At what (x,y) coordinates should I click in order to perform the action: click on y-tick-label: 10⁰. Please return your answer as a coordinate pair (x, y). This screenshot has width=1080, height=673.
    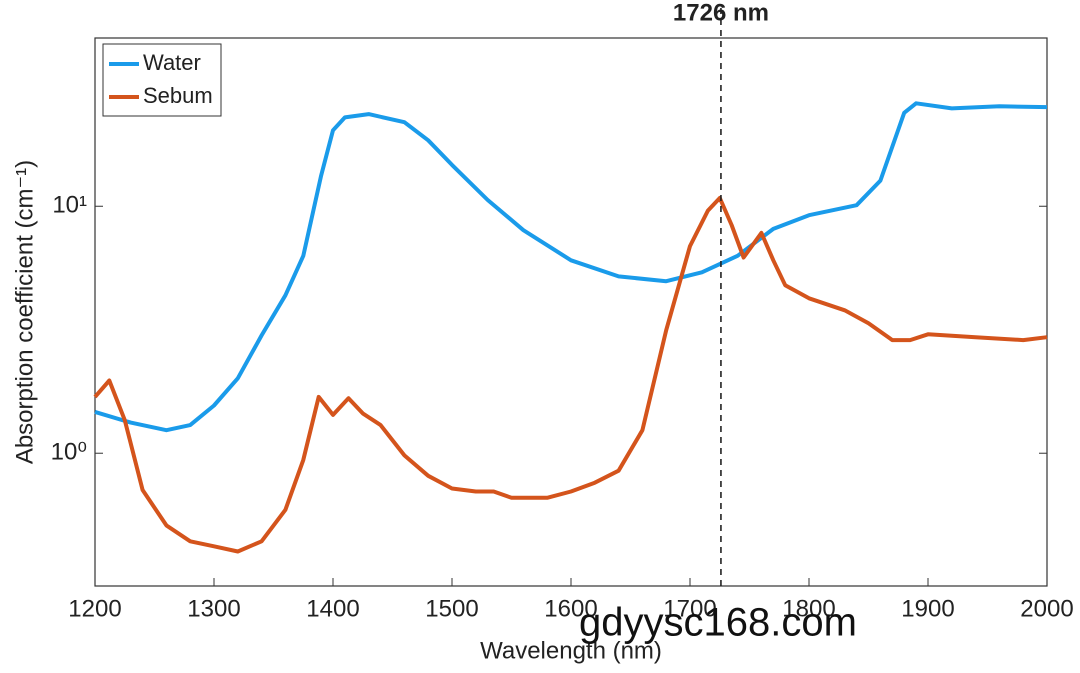
    Looking at the image, I should click on (69, 452).